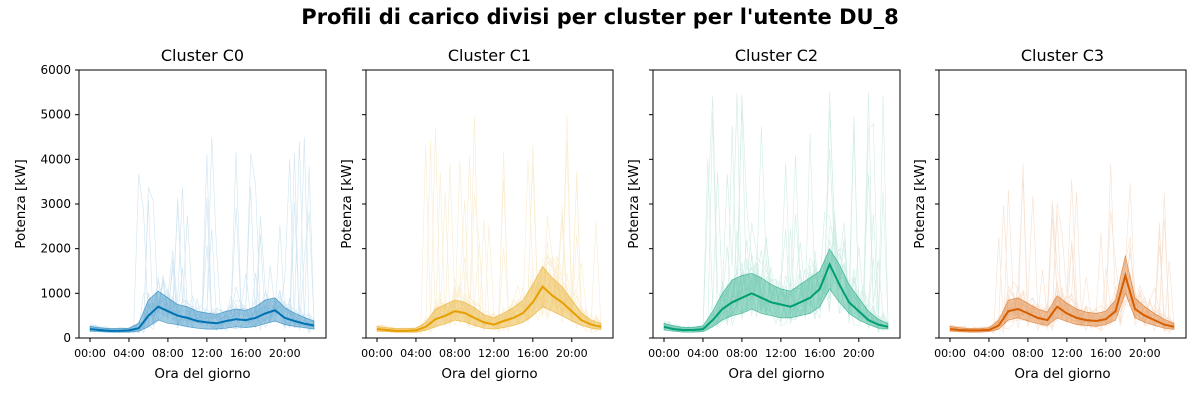  Describe the element at coordinates (776, 55) in the screenshot. I see `panel-title: Cluster C2` at that location.